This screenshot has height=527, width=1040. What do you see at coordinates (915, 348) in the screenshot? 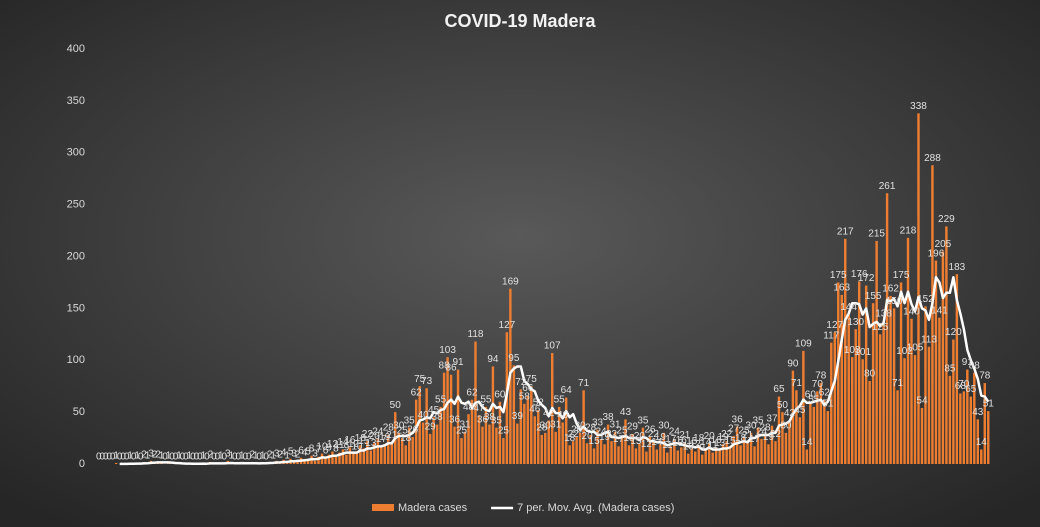
I see `data-label: 105` at bounding box center [915, 348].